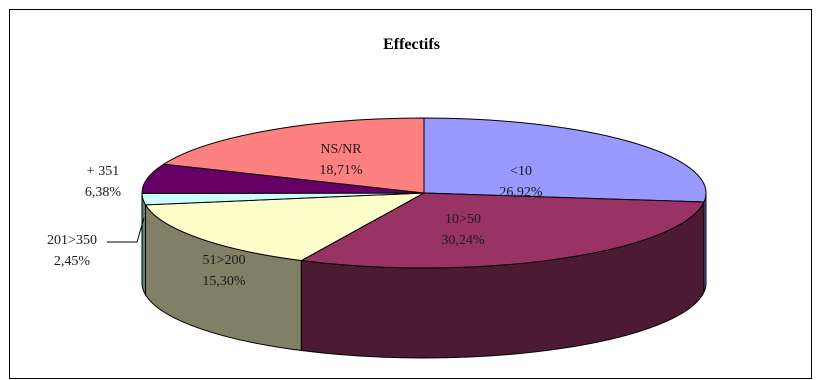 Image resolution: width=823 pixels, height=380 pixels. What do you see at coordinates (521, 171) in the screenshot?
I see `slice-label: <10` at bounding box center [521, 171].